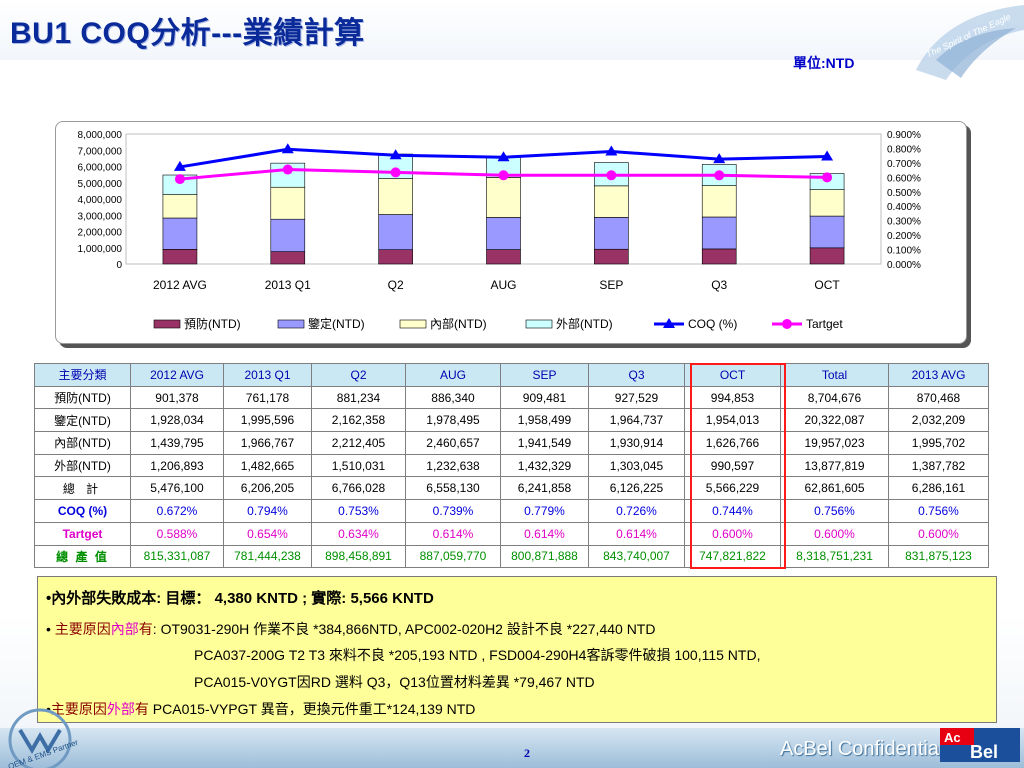 The width and height of the screenshot is (1024, 768). I want to click on legend-marker, so click(669, 323).